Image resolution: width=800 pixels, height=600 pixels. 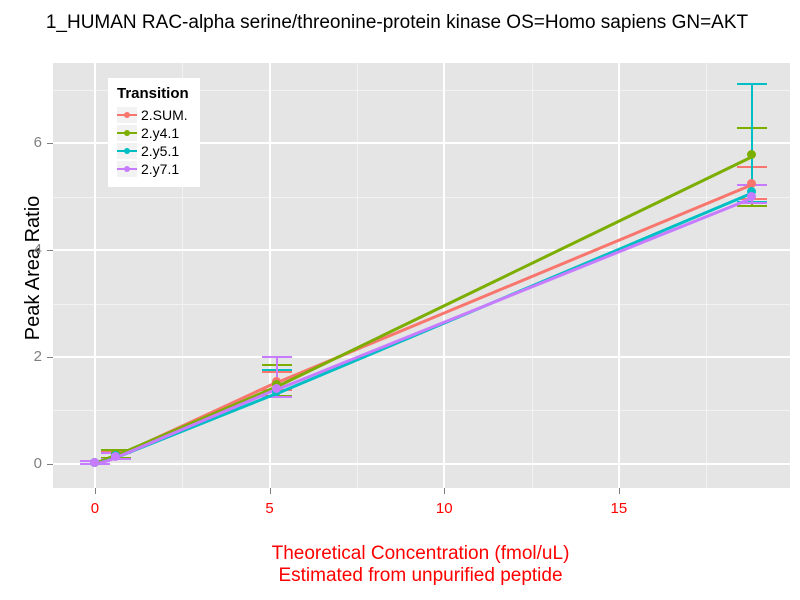 I want to click on legend-item: 2.SUM., so click(x=153, y=115).